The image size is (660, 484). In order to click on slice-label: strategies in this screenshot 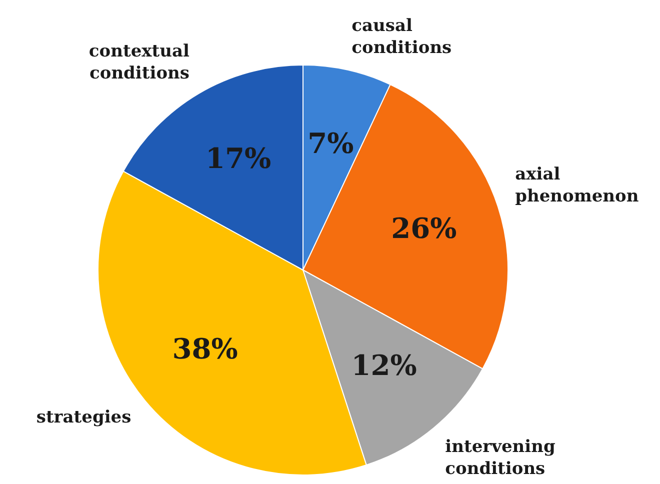, I will do `click(84, 418)`.